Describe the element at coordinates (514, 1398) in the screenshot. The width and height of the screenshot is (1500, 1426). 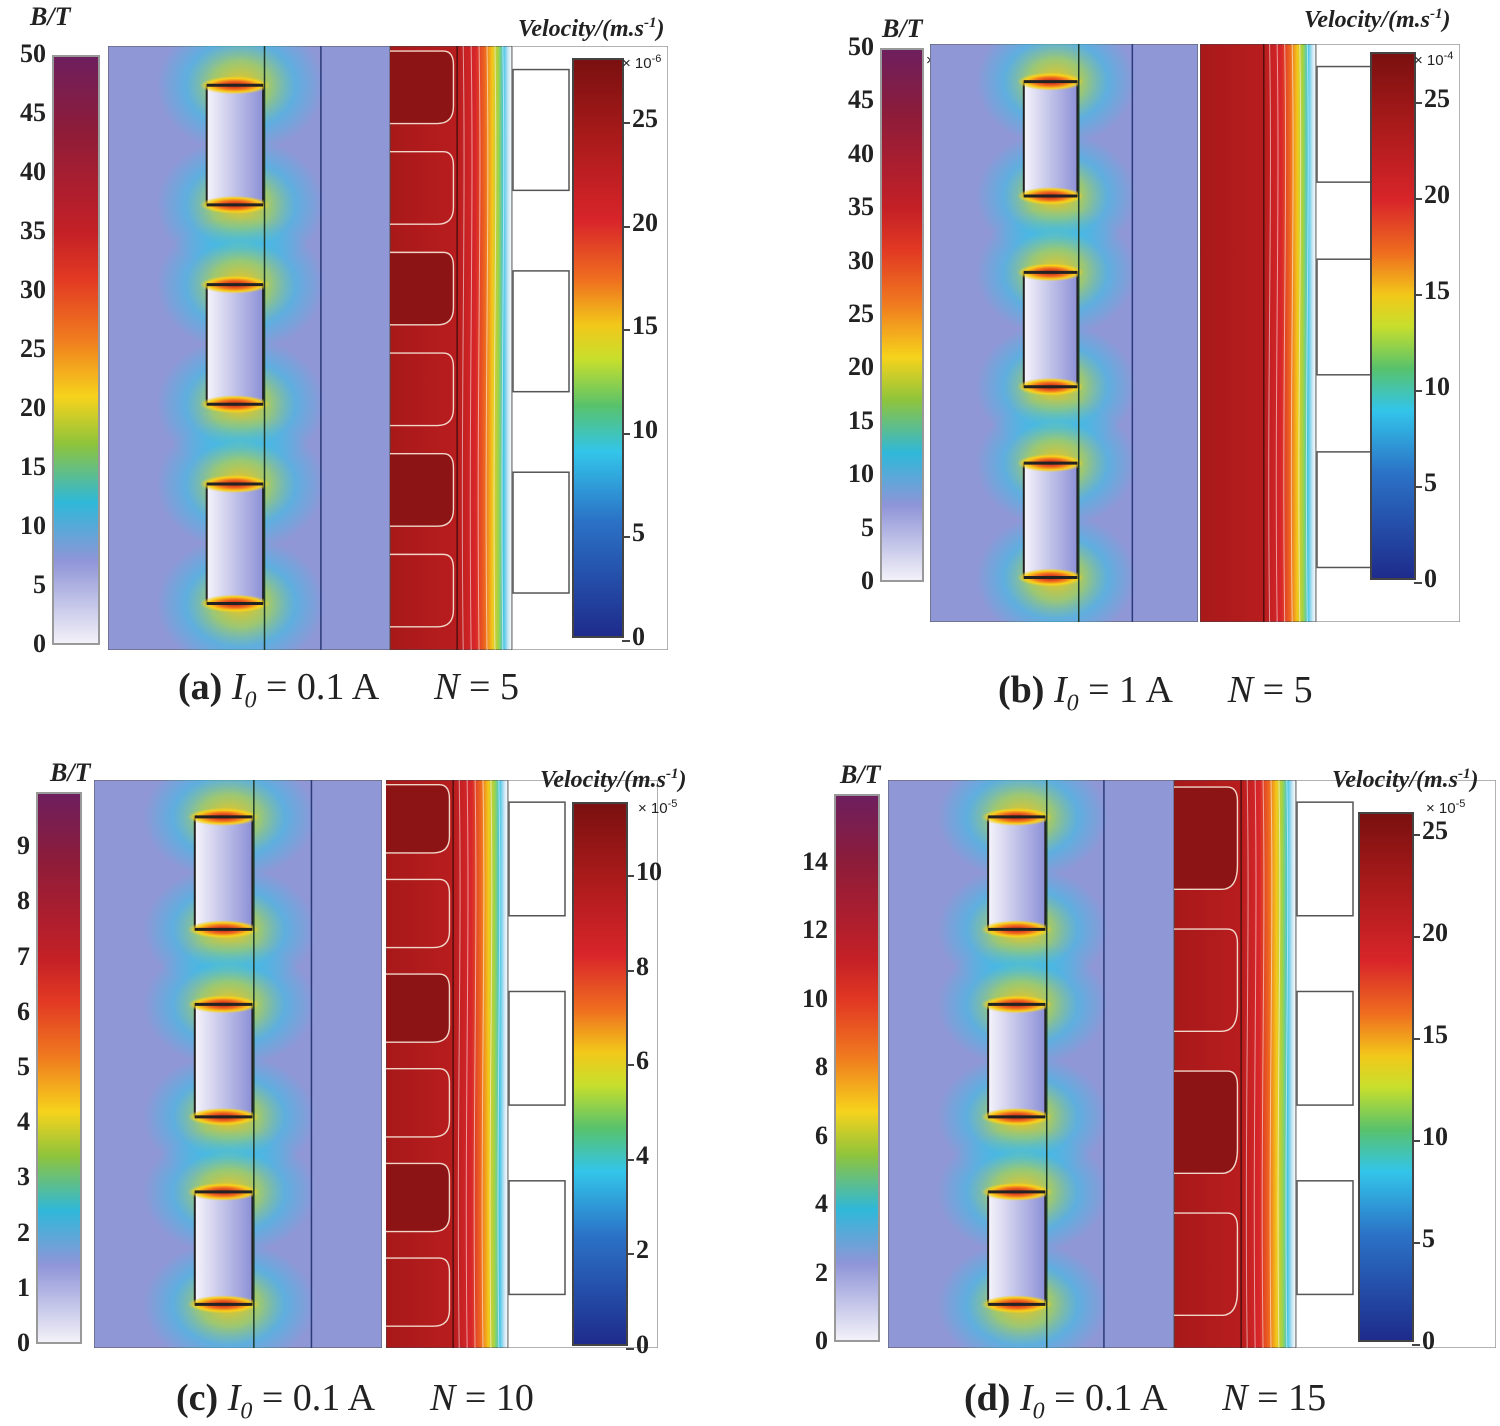
I see `caption-n-value: 10` at that location.